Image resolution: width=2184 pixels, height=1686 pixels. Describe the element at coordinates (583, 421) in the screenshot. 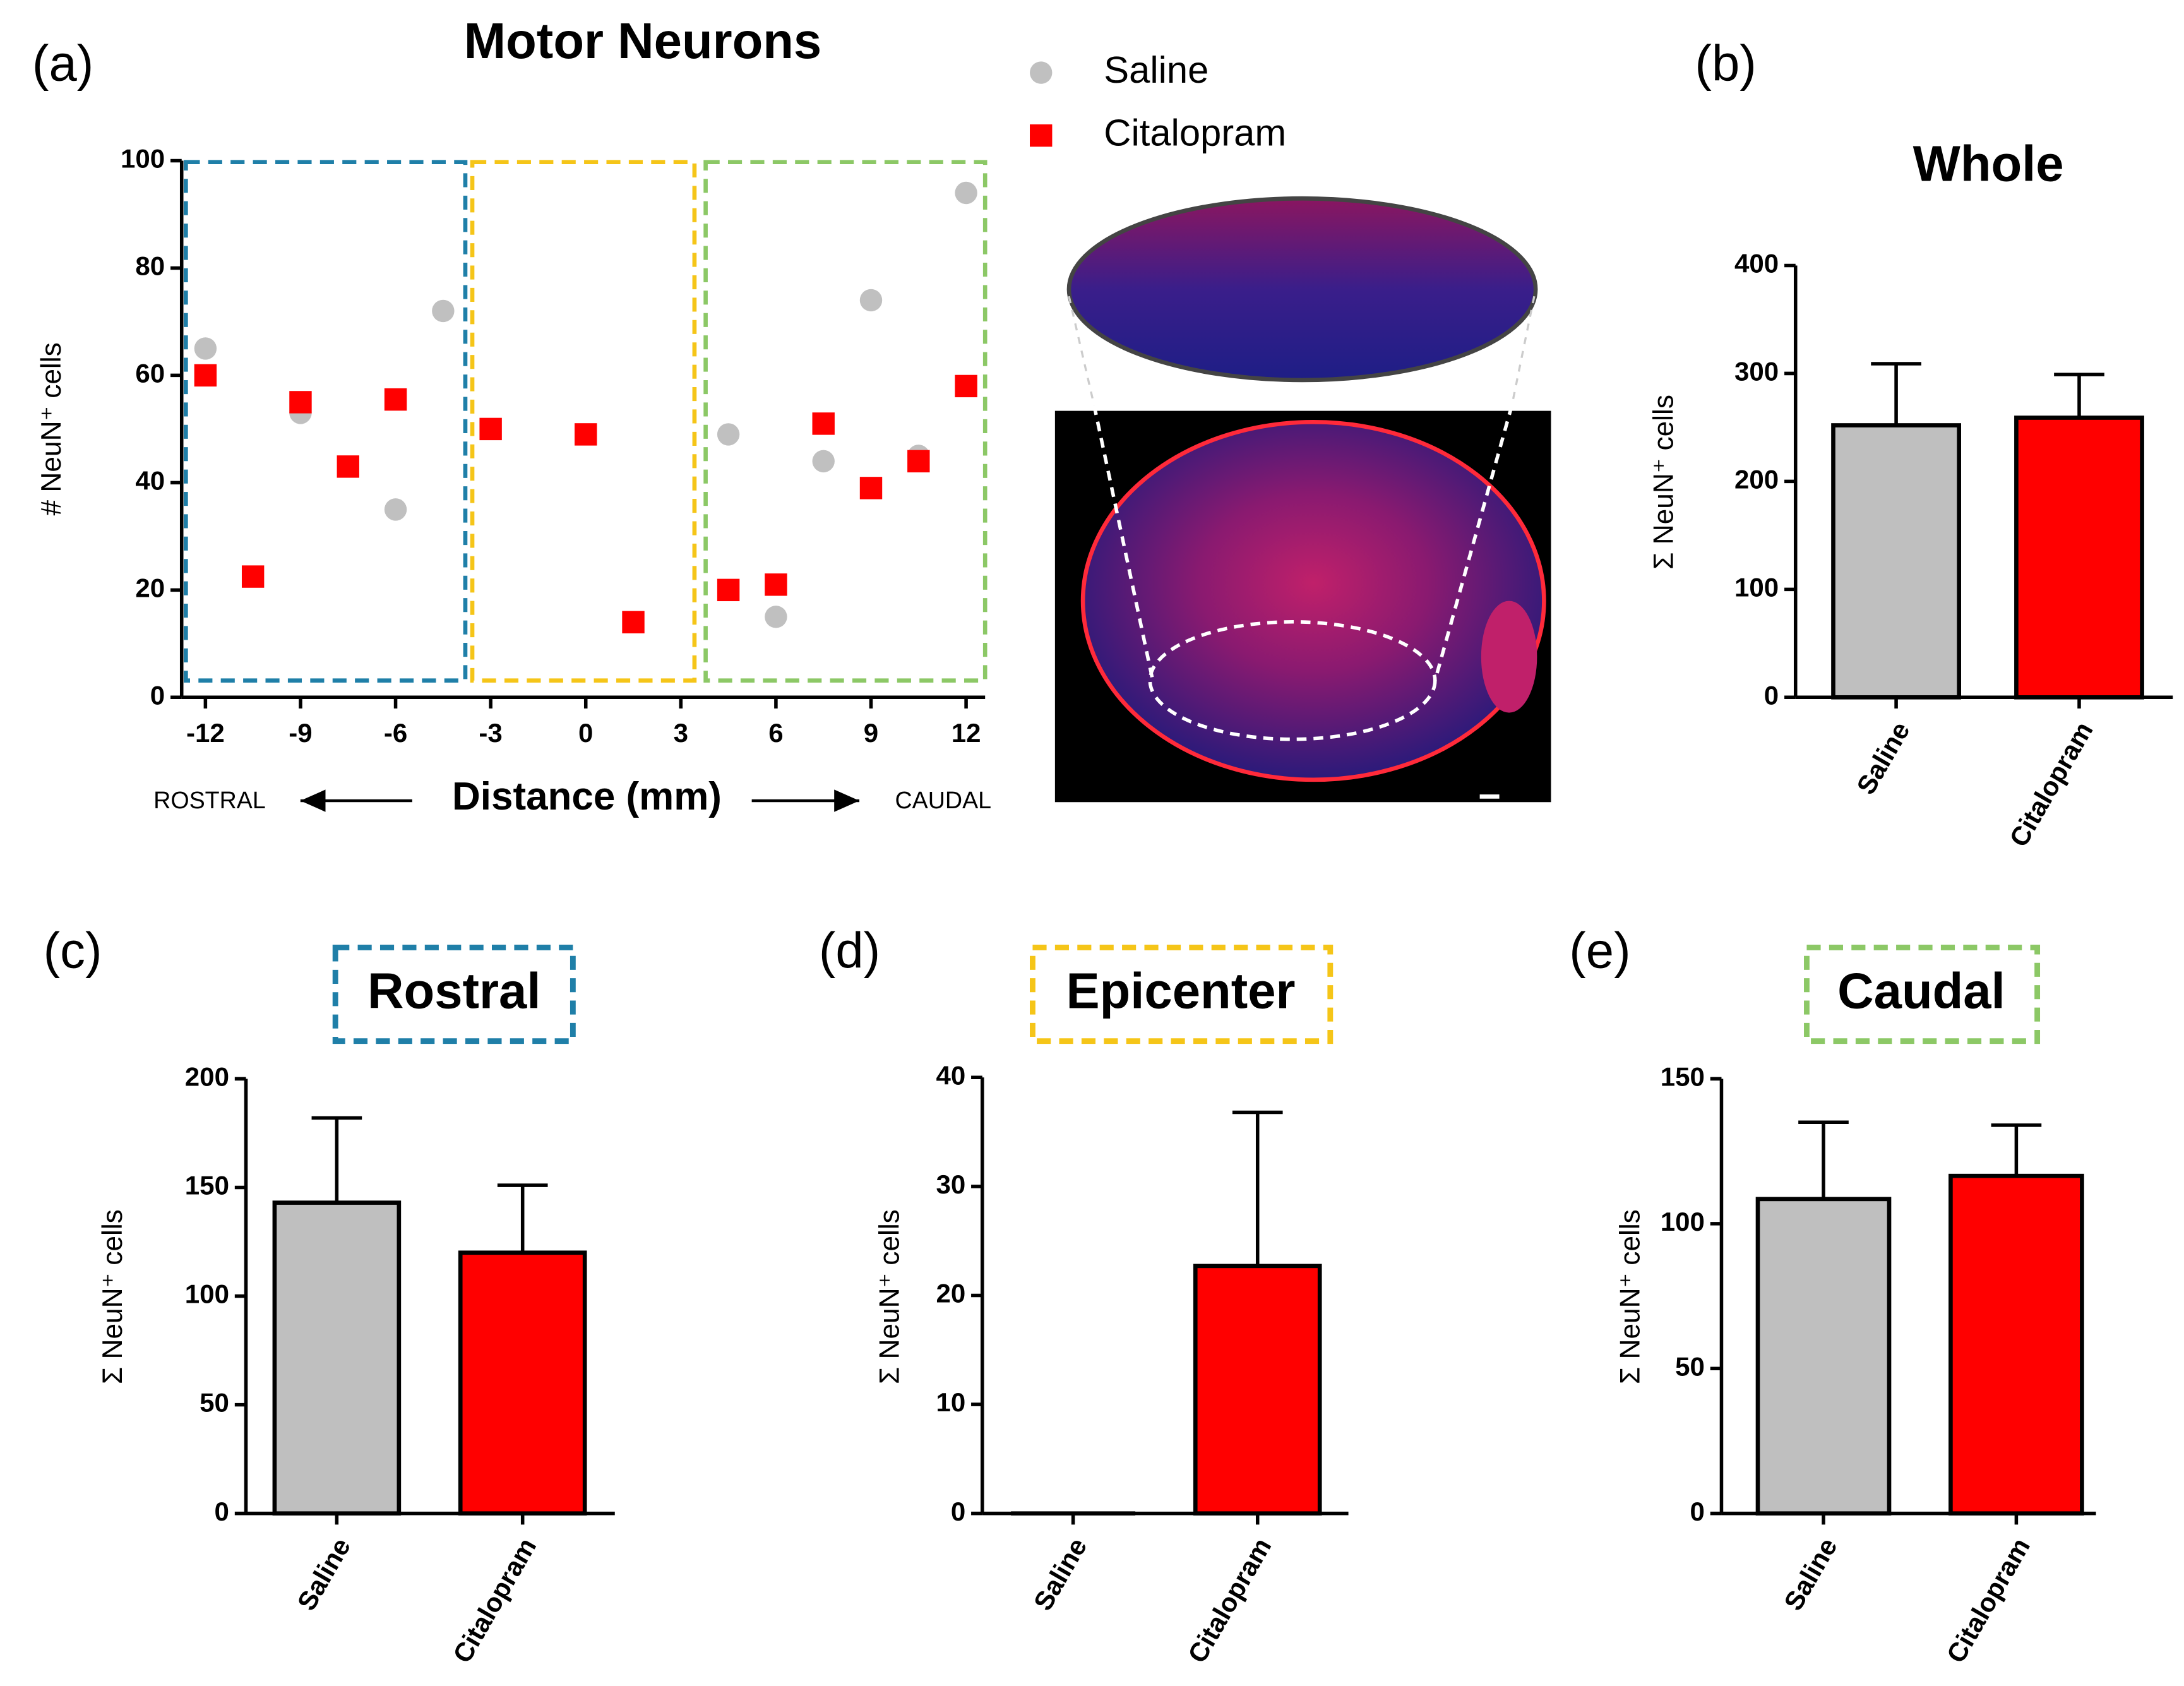

I see `epicenter-region` at that location.